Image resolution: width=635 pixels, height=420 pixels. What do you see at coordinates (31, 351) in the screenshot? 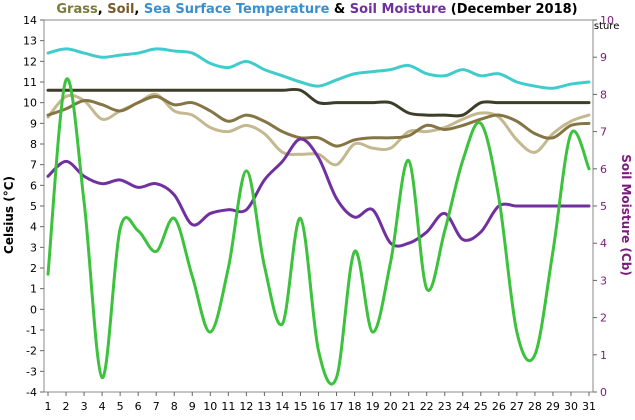
I see `y-left-tick-label: -2` at bounding box center [31, 351].